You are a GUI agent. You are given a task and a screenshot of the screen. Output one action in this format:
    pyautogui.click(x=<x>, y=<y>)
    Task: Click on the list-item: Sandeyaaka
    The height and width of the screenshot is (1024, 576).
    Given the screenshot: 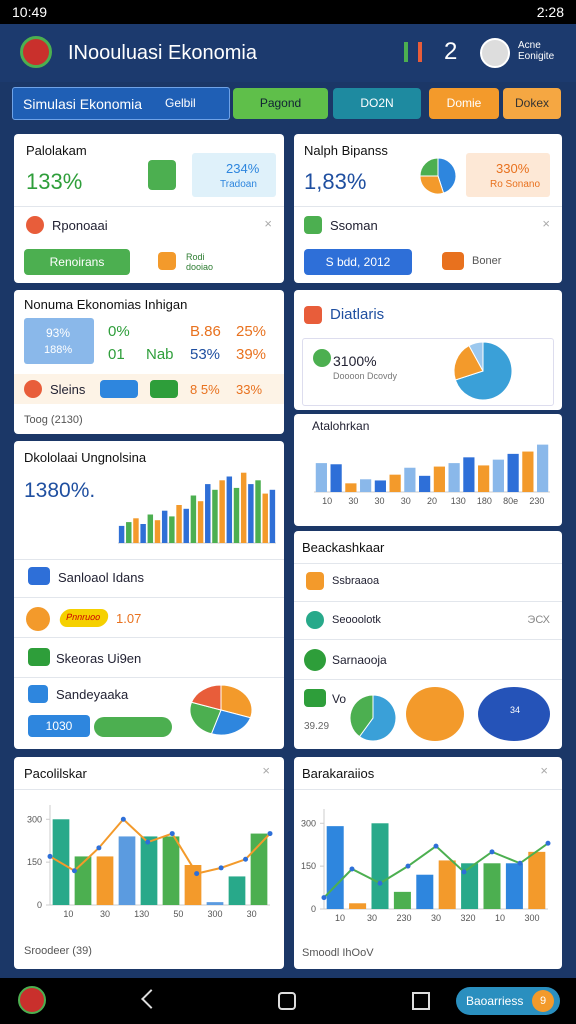 What is the action you would take?
    pyautogui.click(x=92, y=694)
    